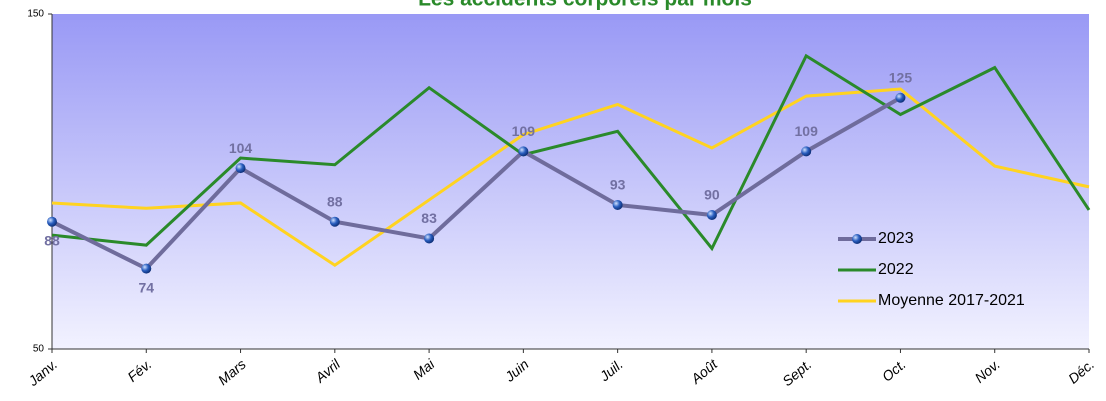  Describe the element at coordinates (139, 370) in the screenshot. I see `x-tick-label: Fév.` at that location.